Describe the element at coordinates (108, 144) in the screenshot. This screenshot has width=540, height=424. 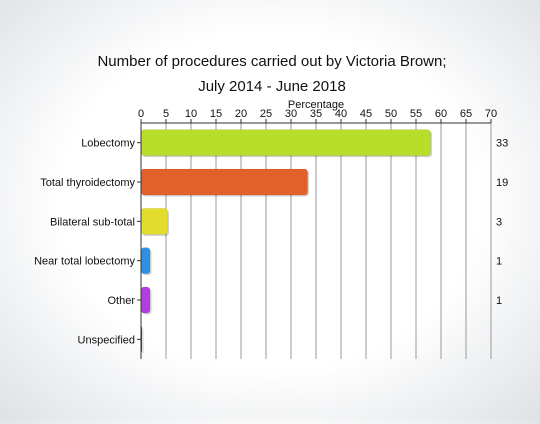
I see `category-label: Lobectomy` at that location.